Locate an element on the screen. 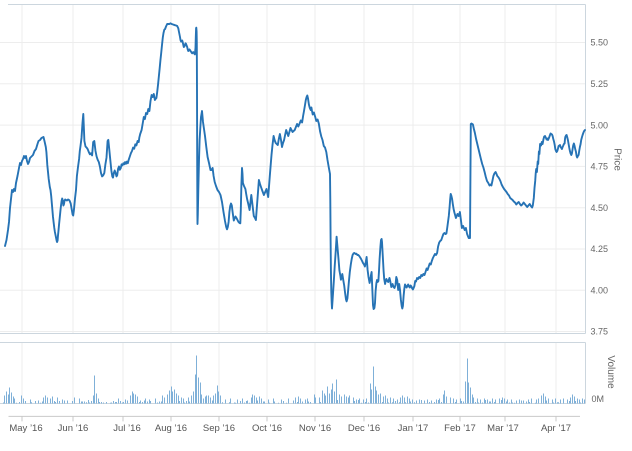 The image size is (632, 451). svg-text: 5.25 is located at coordinates (600, 84).